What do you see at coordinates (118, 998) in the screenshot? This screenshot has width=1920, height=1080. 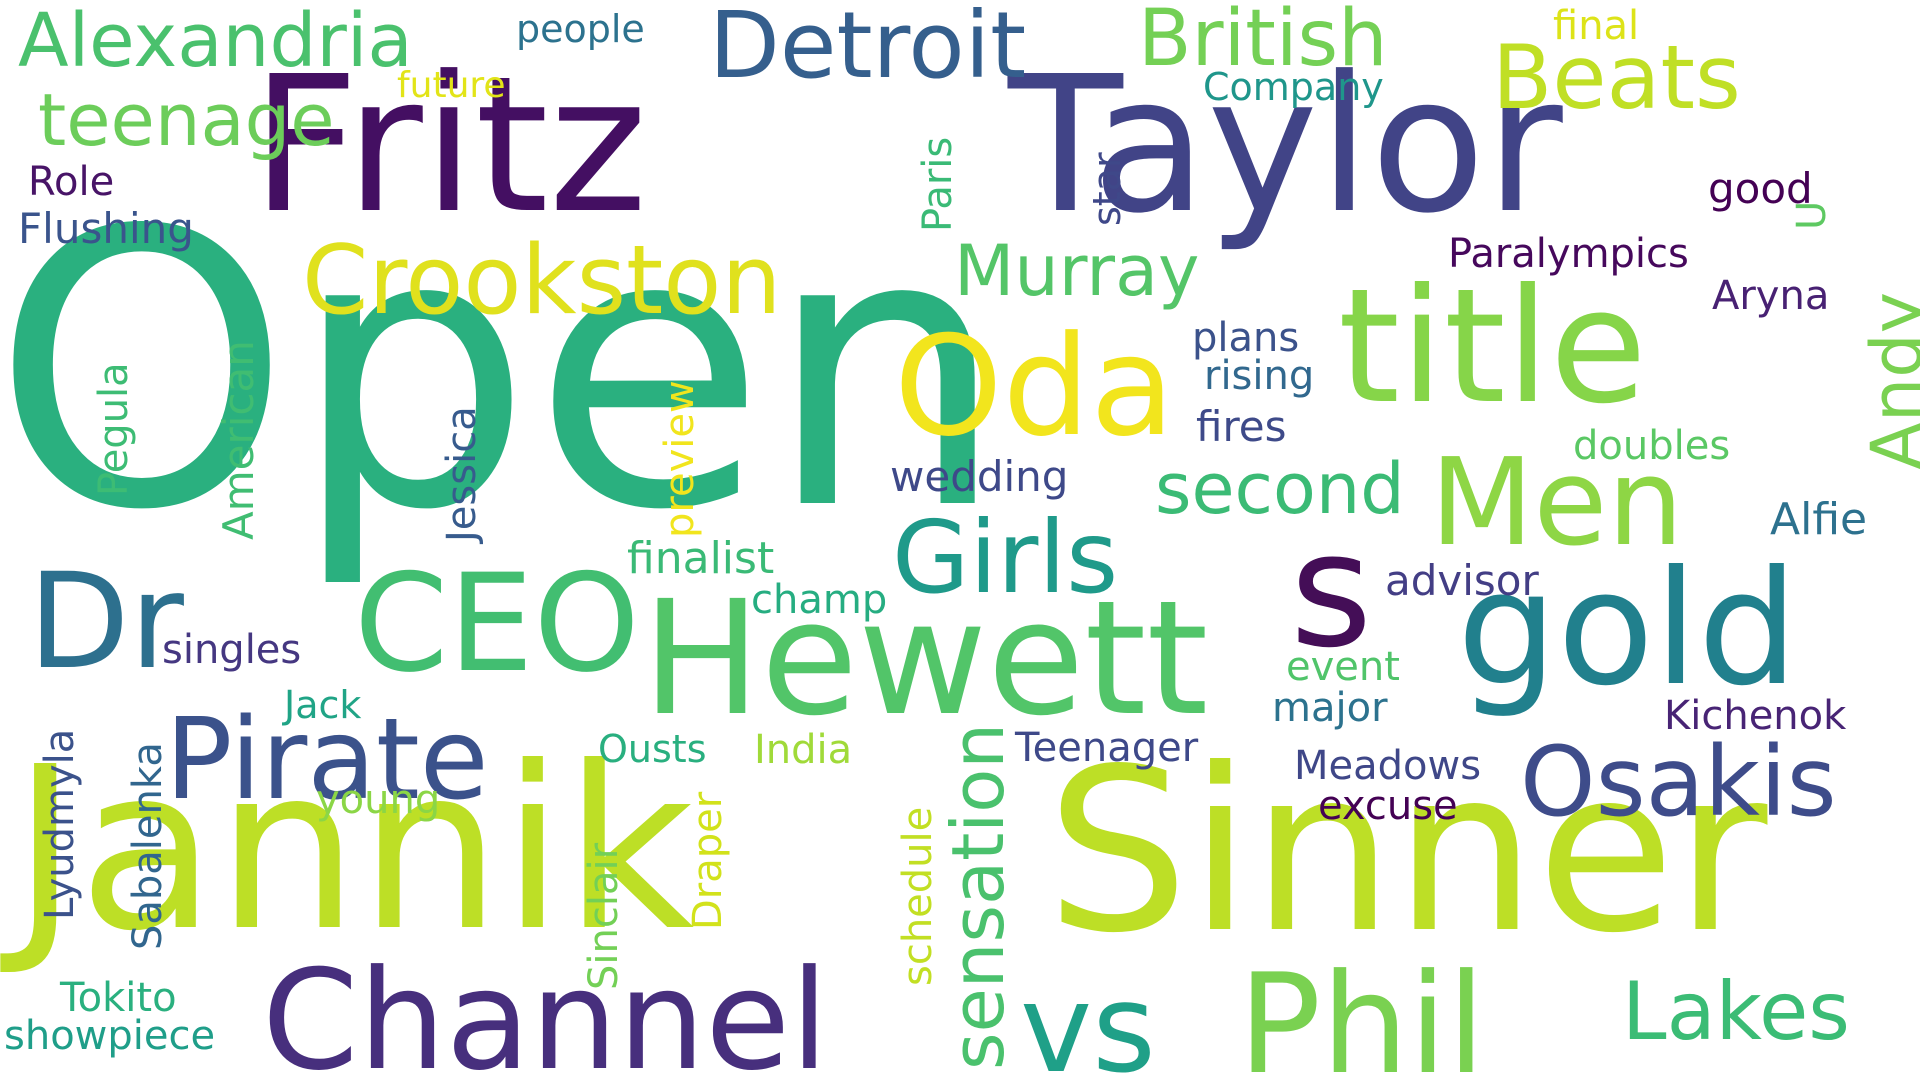 I see `word-tokito: Tokito` at bounding box center [118, 998].